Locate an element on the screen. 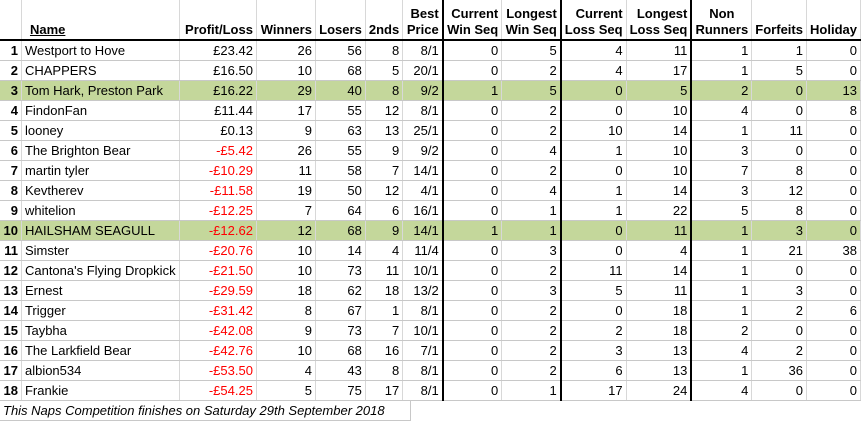 Image resolution: width=861 pixels, height=426 pixels. losers-cell: 64 is located at coordinates (340, 210).